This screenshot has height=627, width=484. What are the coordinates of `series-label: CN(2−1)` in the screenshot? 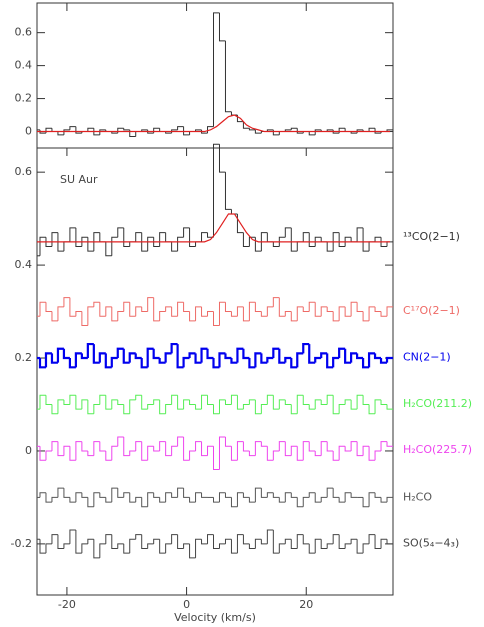 It's located at (427, 357).